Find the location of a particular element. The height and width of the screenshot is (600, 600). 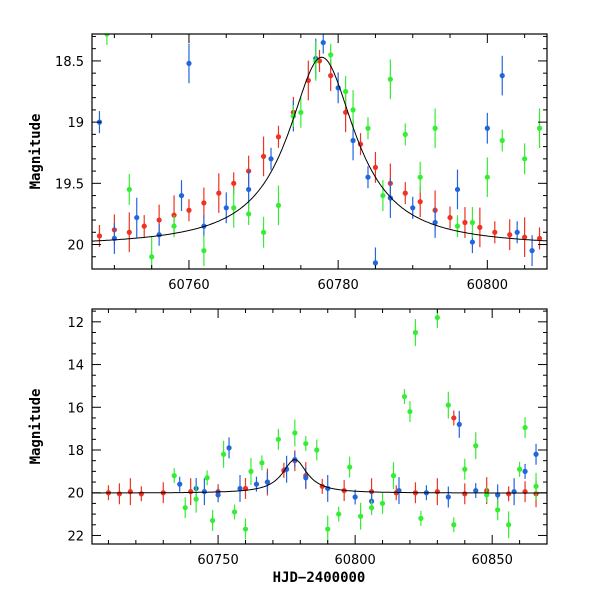

bottom-panel-model-curve is located at coordinates (319, 476).